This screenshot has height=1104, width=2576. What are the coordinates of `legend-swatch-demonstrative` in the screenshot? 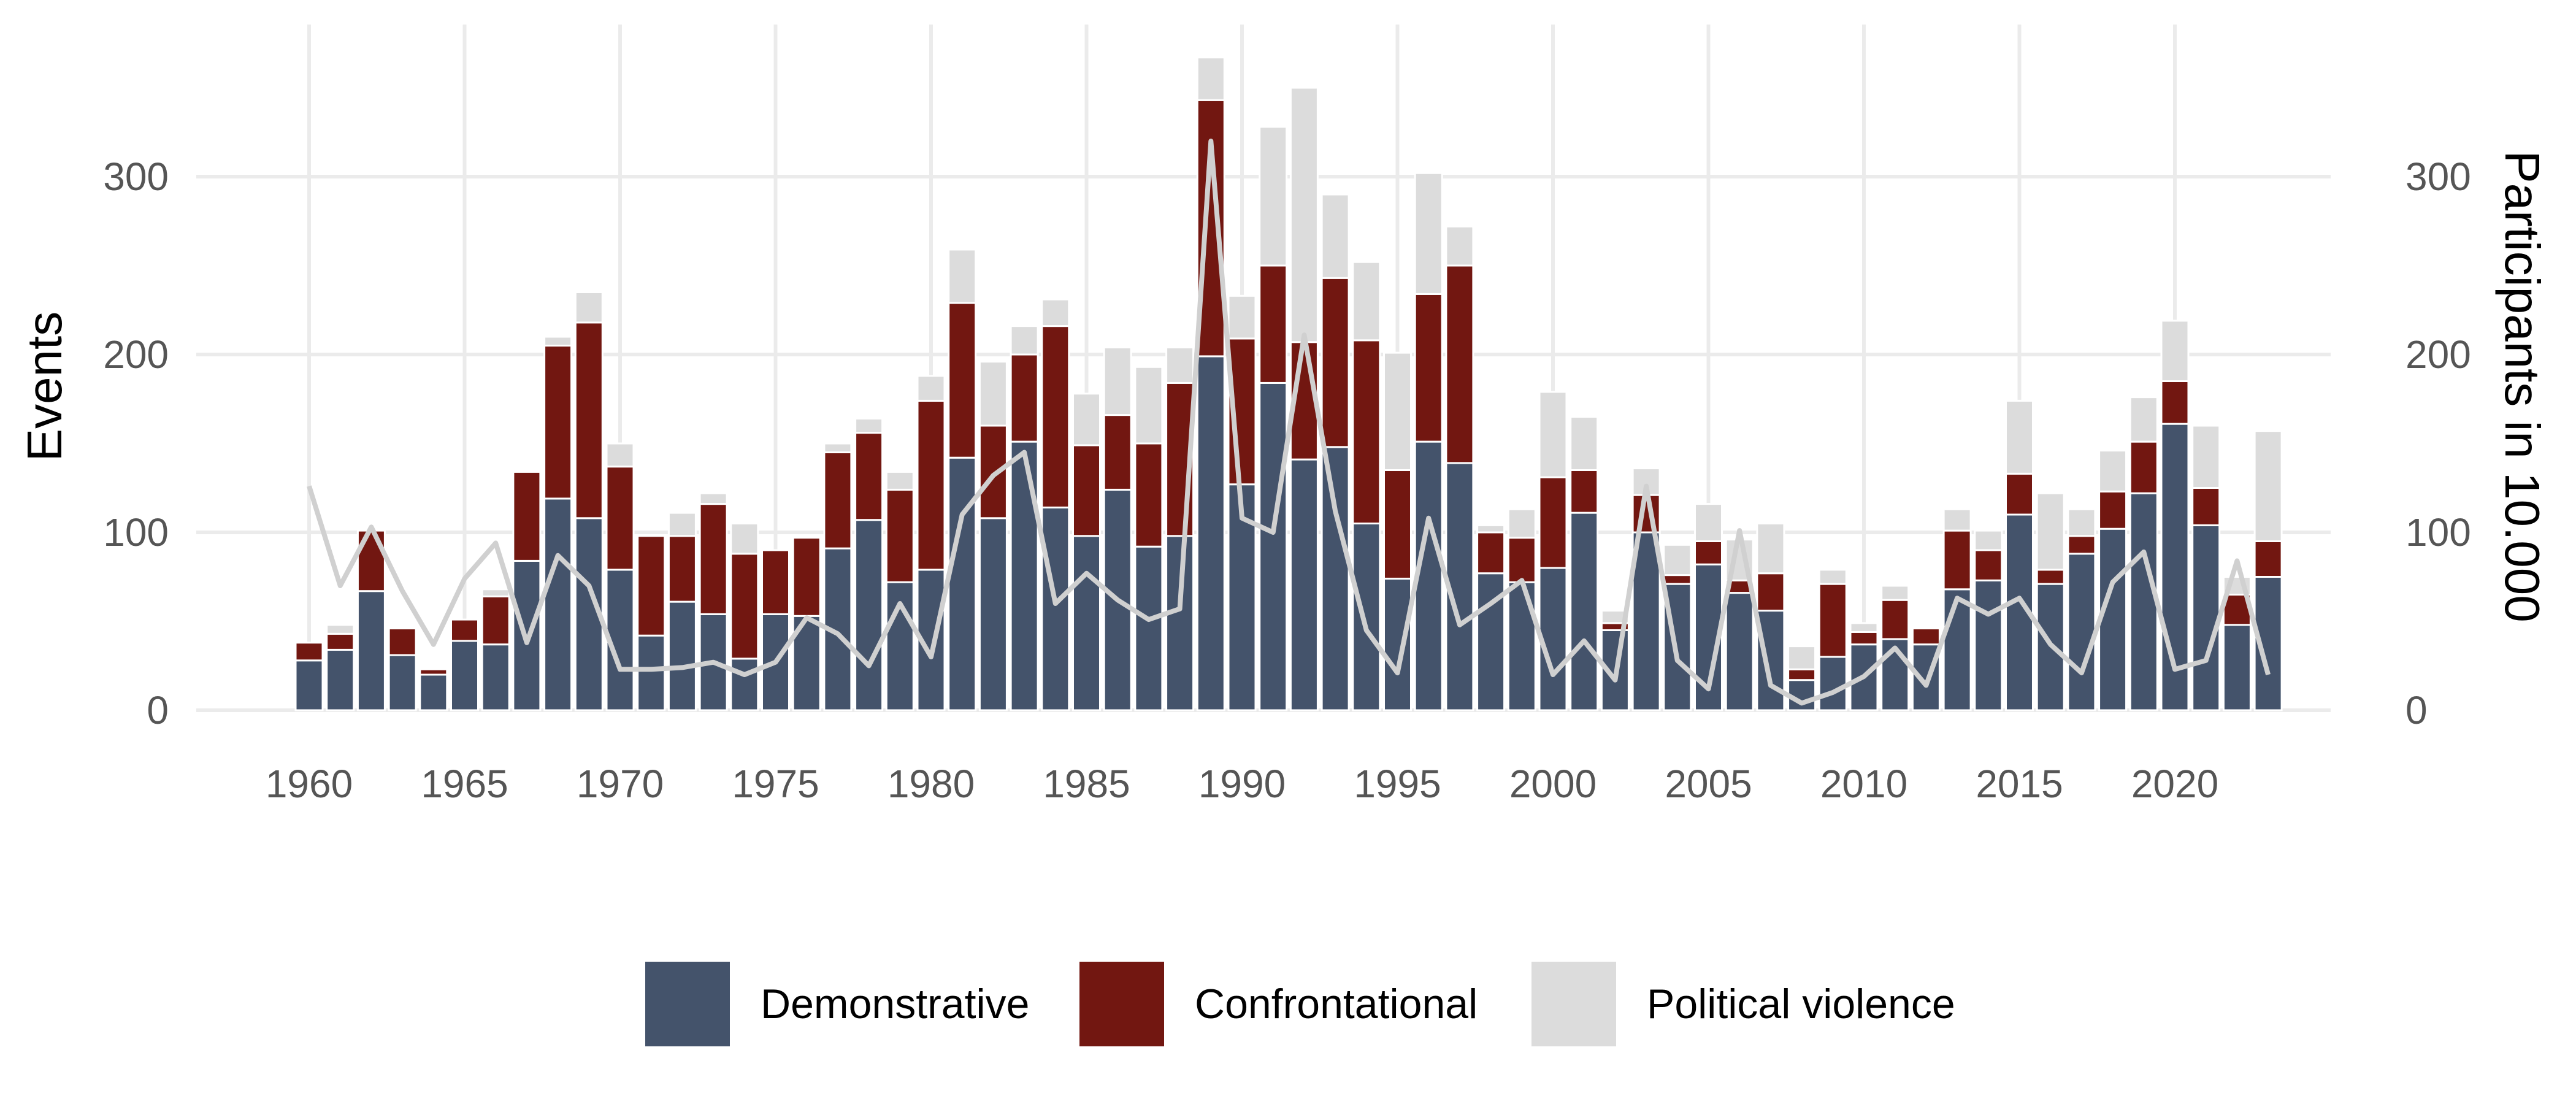 It's located at (687, 1004).